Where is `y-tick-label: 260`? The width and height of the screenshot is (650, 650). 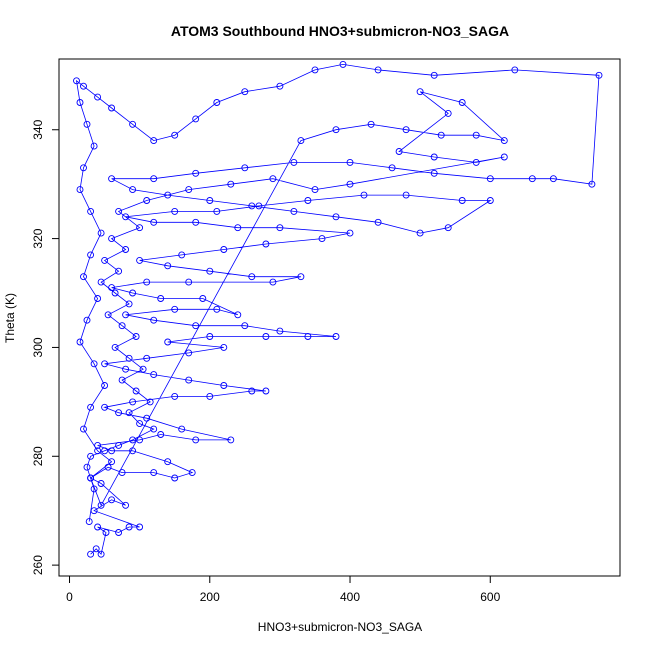 y-tick-label: 260 is located at coordinates (38, 565).